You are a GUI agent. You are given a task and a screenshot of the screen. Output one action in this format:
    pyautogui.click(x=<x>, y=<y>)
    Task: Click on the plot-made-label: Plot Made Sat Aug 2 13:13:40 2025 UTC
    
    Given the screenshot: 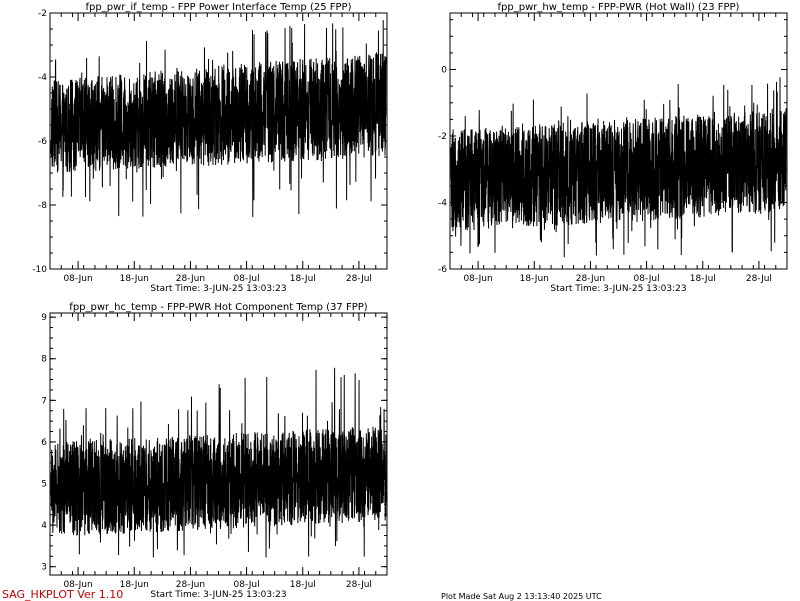 What is the action you would take?
    pyautogui.click(x=521, y=596)
    